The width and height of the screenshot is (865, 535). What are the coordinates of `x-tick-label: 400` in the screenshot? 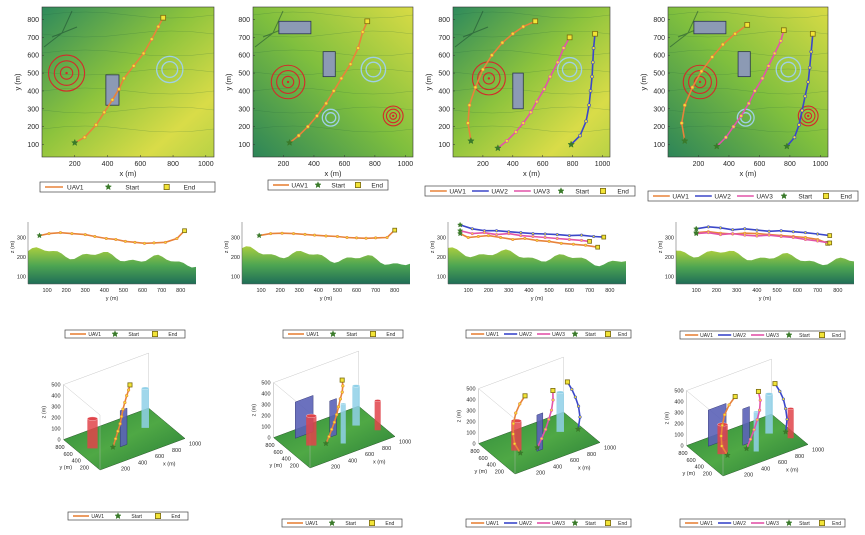 It's located at (104, 291).